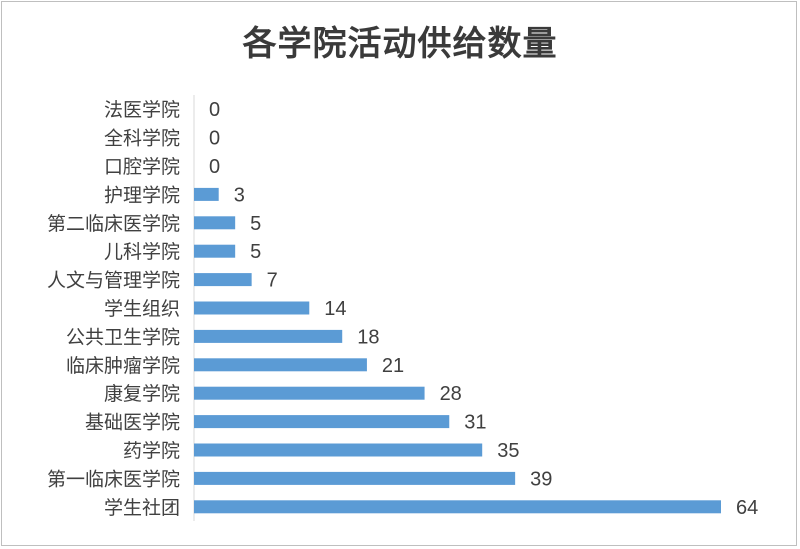 Image resolution: width=800 pixels, height=549 pixels. I want to click on category-label: 第一临床医学院, so click(113, 479).